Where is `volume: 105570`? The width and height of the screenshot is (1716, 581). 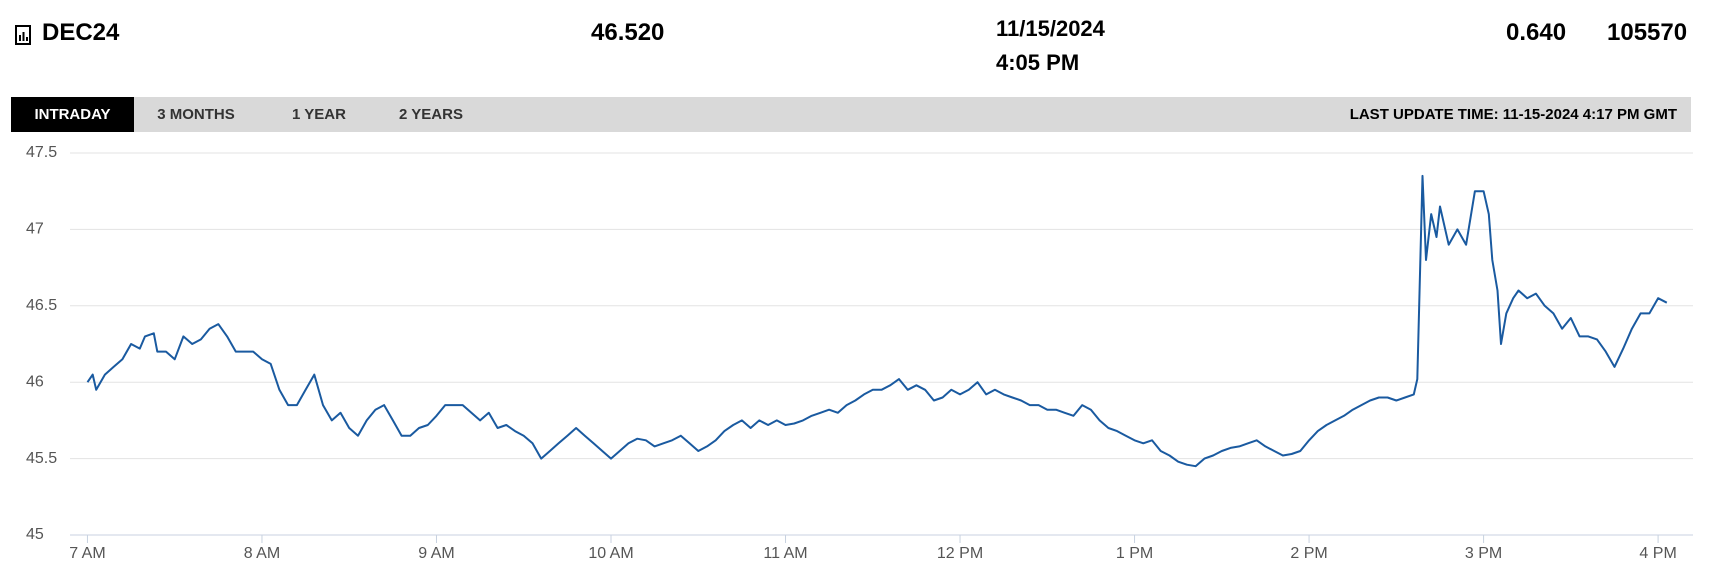 volume: 105570 is located at coordinates (1647, 32).